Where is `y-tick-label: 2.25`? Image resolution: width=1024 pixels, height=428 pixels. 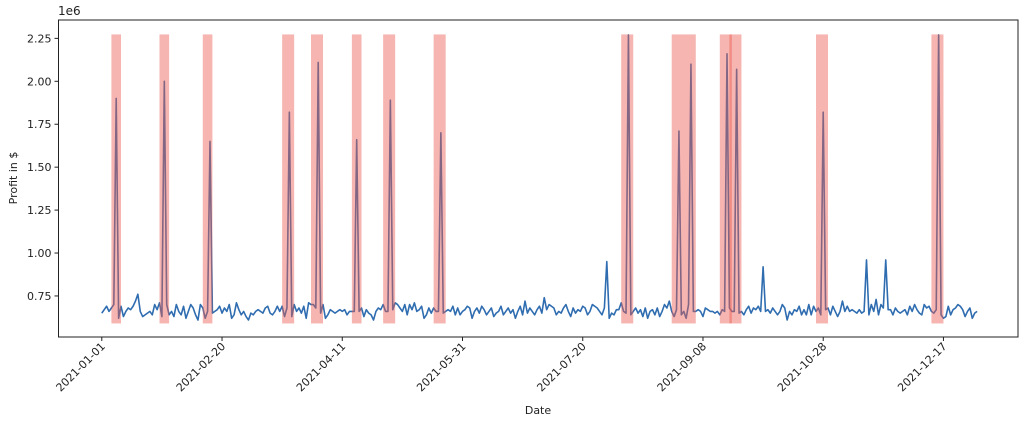 y-tick-label: 2.25 is located at coordinates (39, 38).